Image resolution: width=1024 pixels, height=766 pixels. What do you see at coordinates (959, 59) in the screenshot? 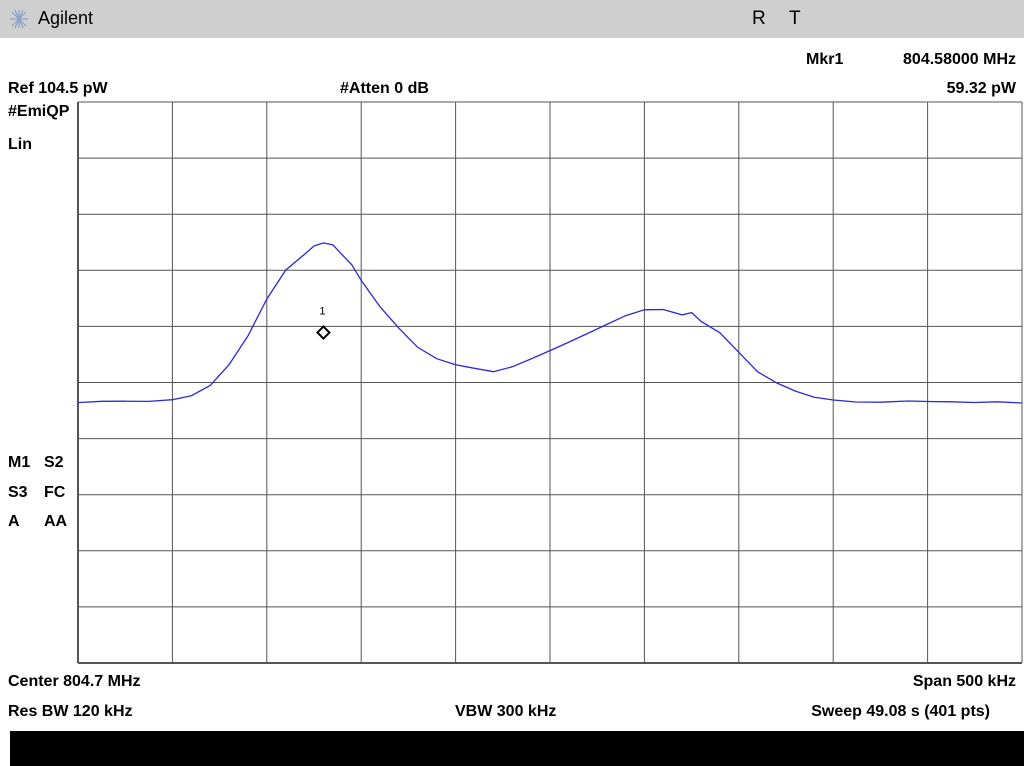
I see `marker-frequency: 804.58000 MHz` at bounding box center [959, 59].